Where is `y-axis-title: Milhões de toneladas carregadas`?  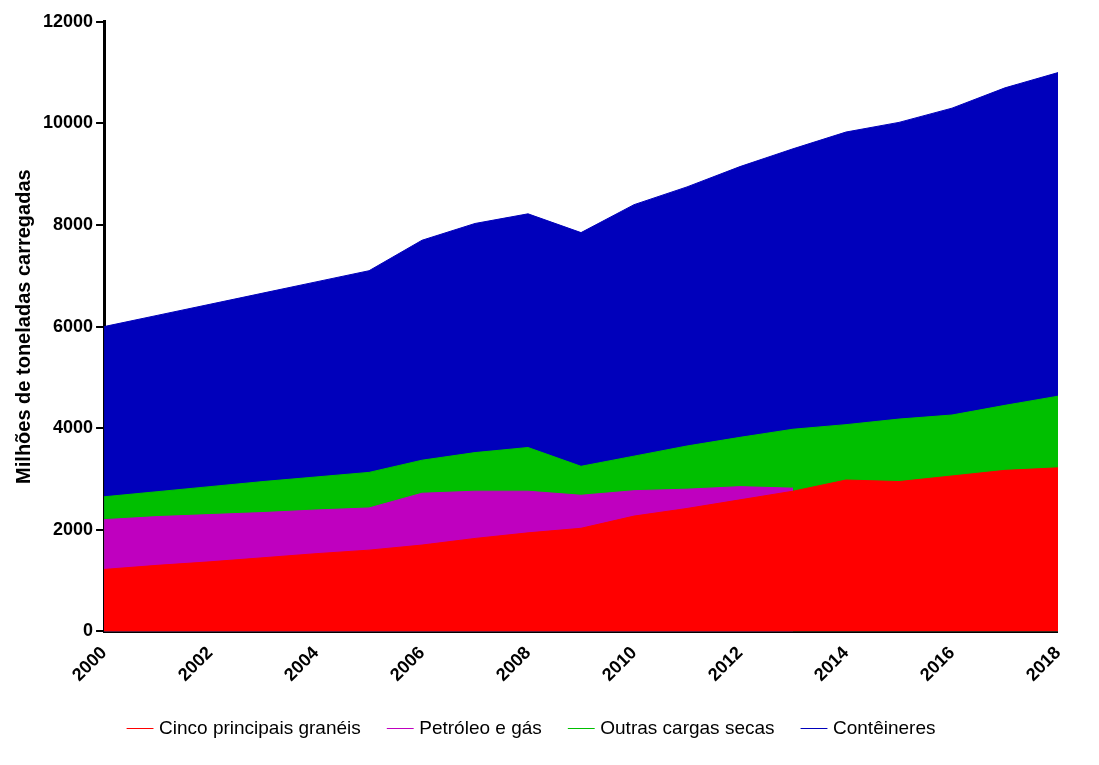
y-axis-title: Milhões de toneladas carregadas is located at coordinates (22, 326).